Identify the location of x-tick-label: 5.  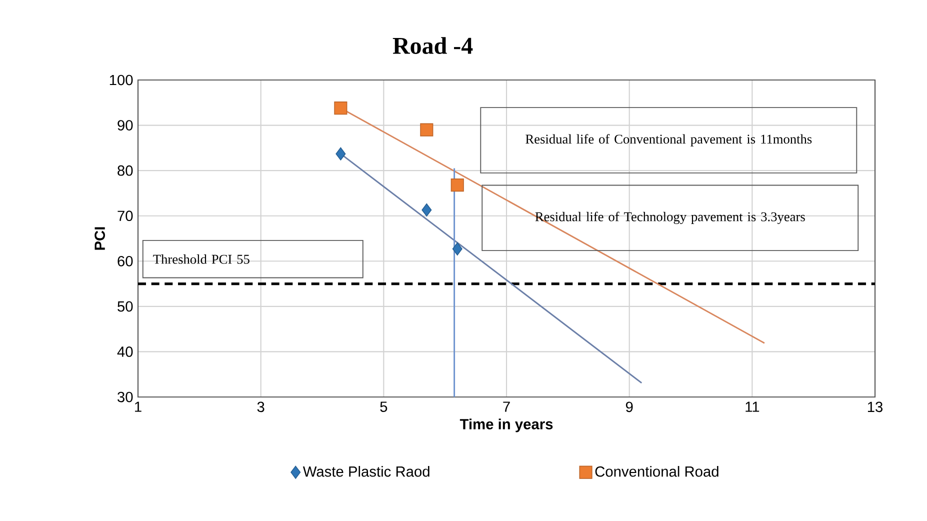
(384, 407).